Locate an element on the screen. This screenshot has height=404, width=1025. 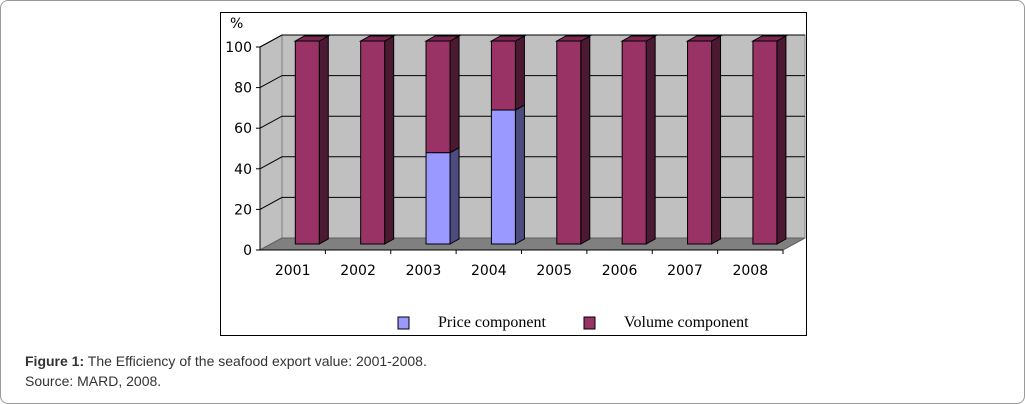
bar-2002-volume-component is located at coordinates (373, 142).